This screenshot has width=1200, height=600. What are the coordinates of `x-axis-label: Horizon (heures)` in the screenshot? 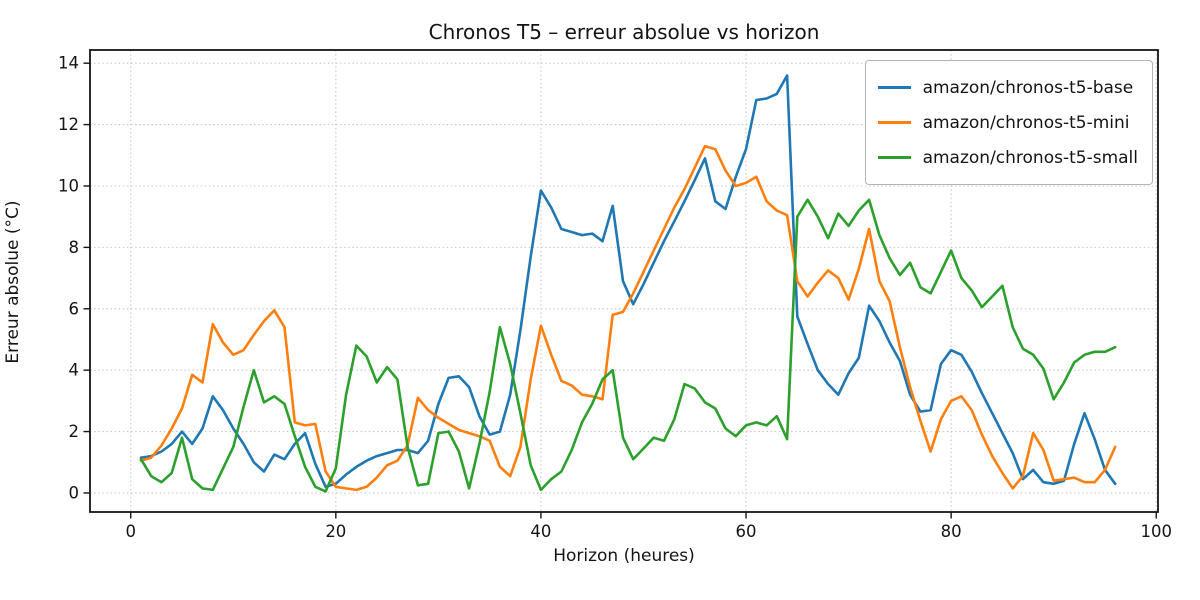 It's located at (624, 556).